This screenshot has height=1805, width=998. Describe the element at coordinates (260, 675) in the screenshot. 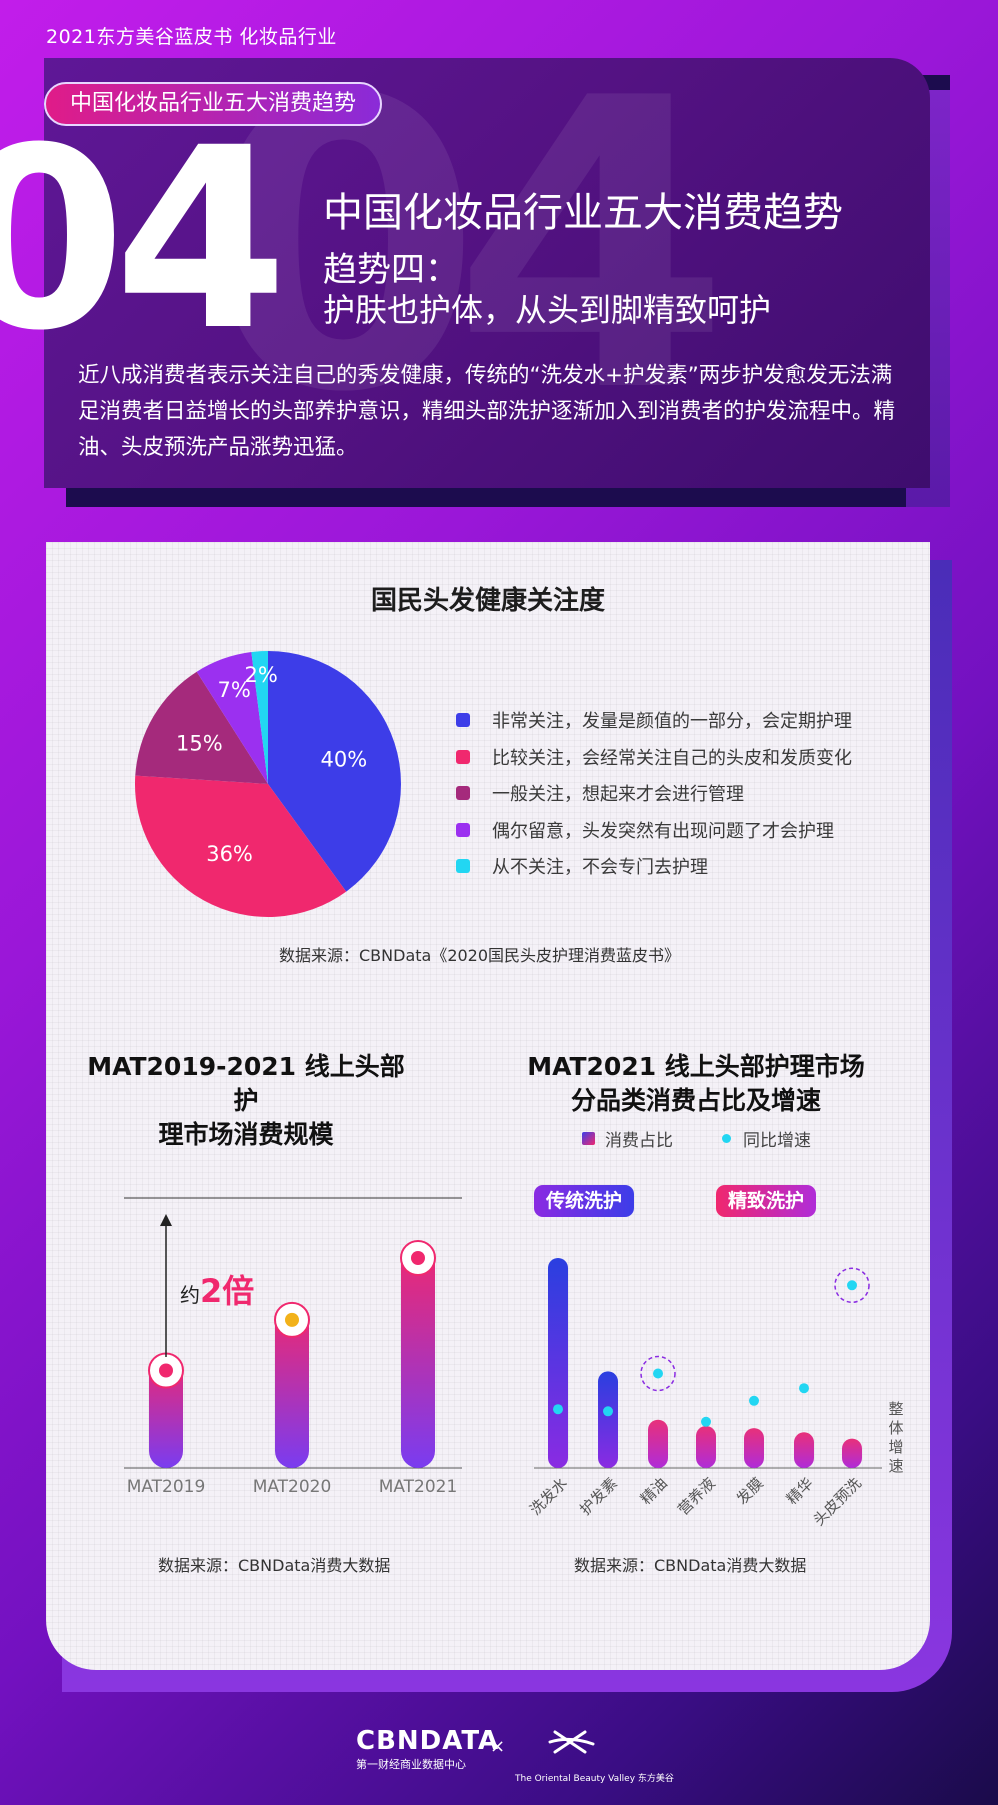

I see `pie-value-label: 2%` at that location.